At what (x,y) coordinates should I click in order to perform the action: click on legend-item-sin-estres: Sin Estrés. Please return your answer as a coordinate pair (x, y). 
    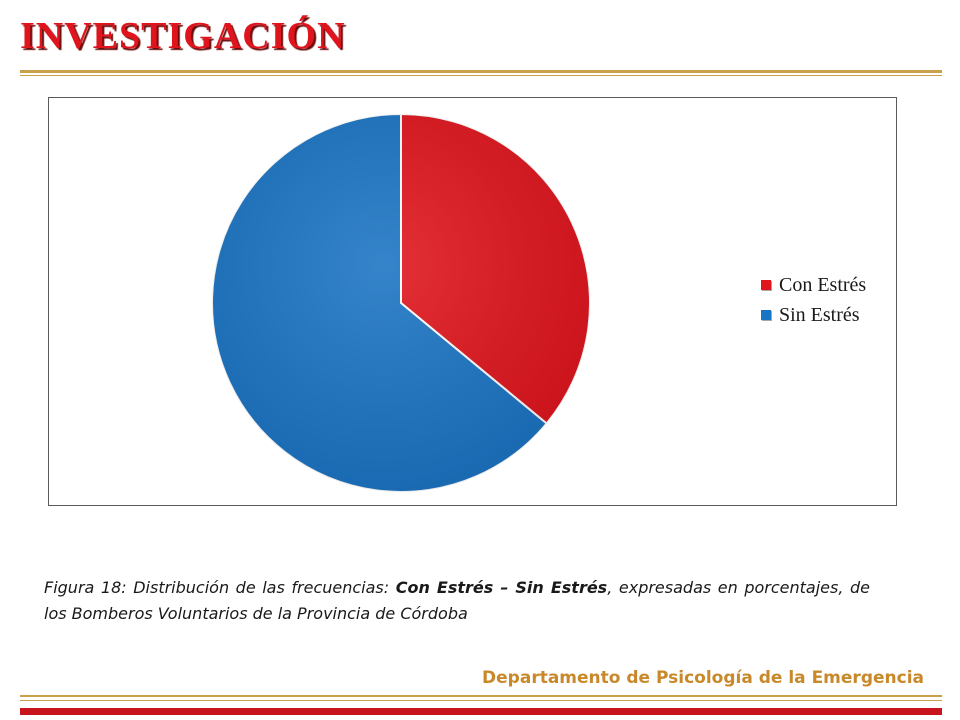
    Looking at the image, I should click on (813, 315).